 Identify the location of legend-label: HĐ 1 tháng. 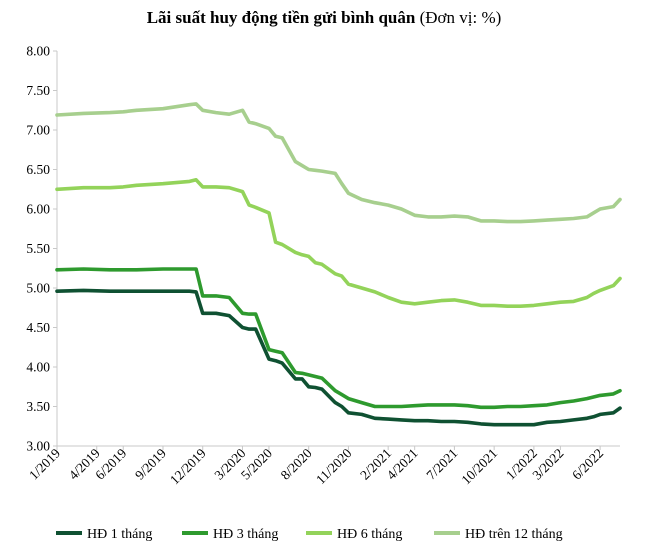
(119, 534).